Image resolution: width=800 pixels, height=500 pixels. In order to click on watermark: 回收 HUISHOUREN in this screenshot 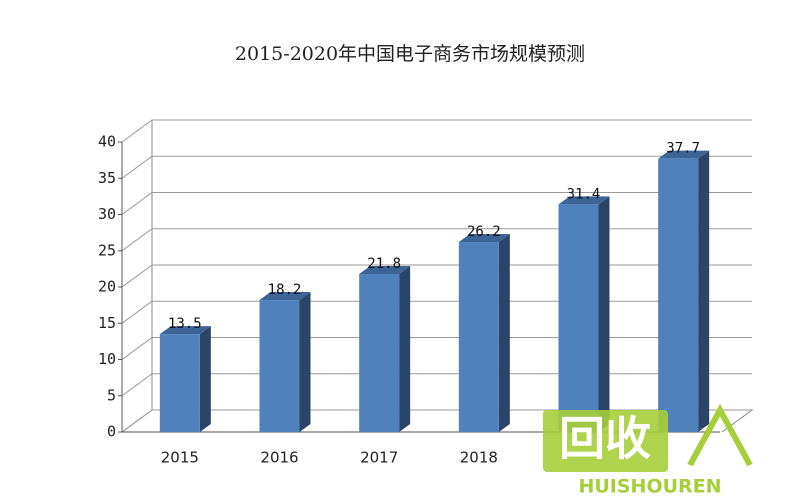, I will do `click(648, 450)`.